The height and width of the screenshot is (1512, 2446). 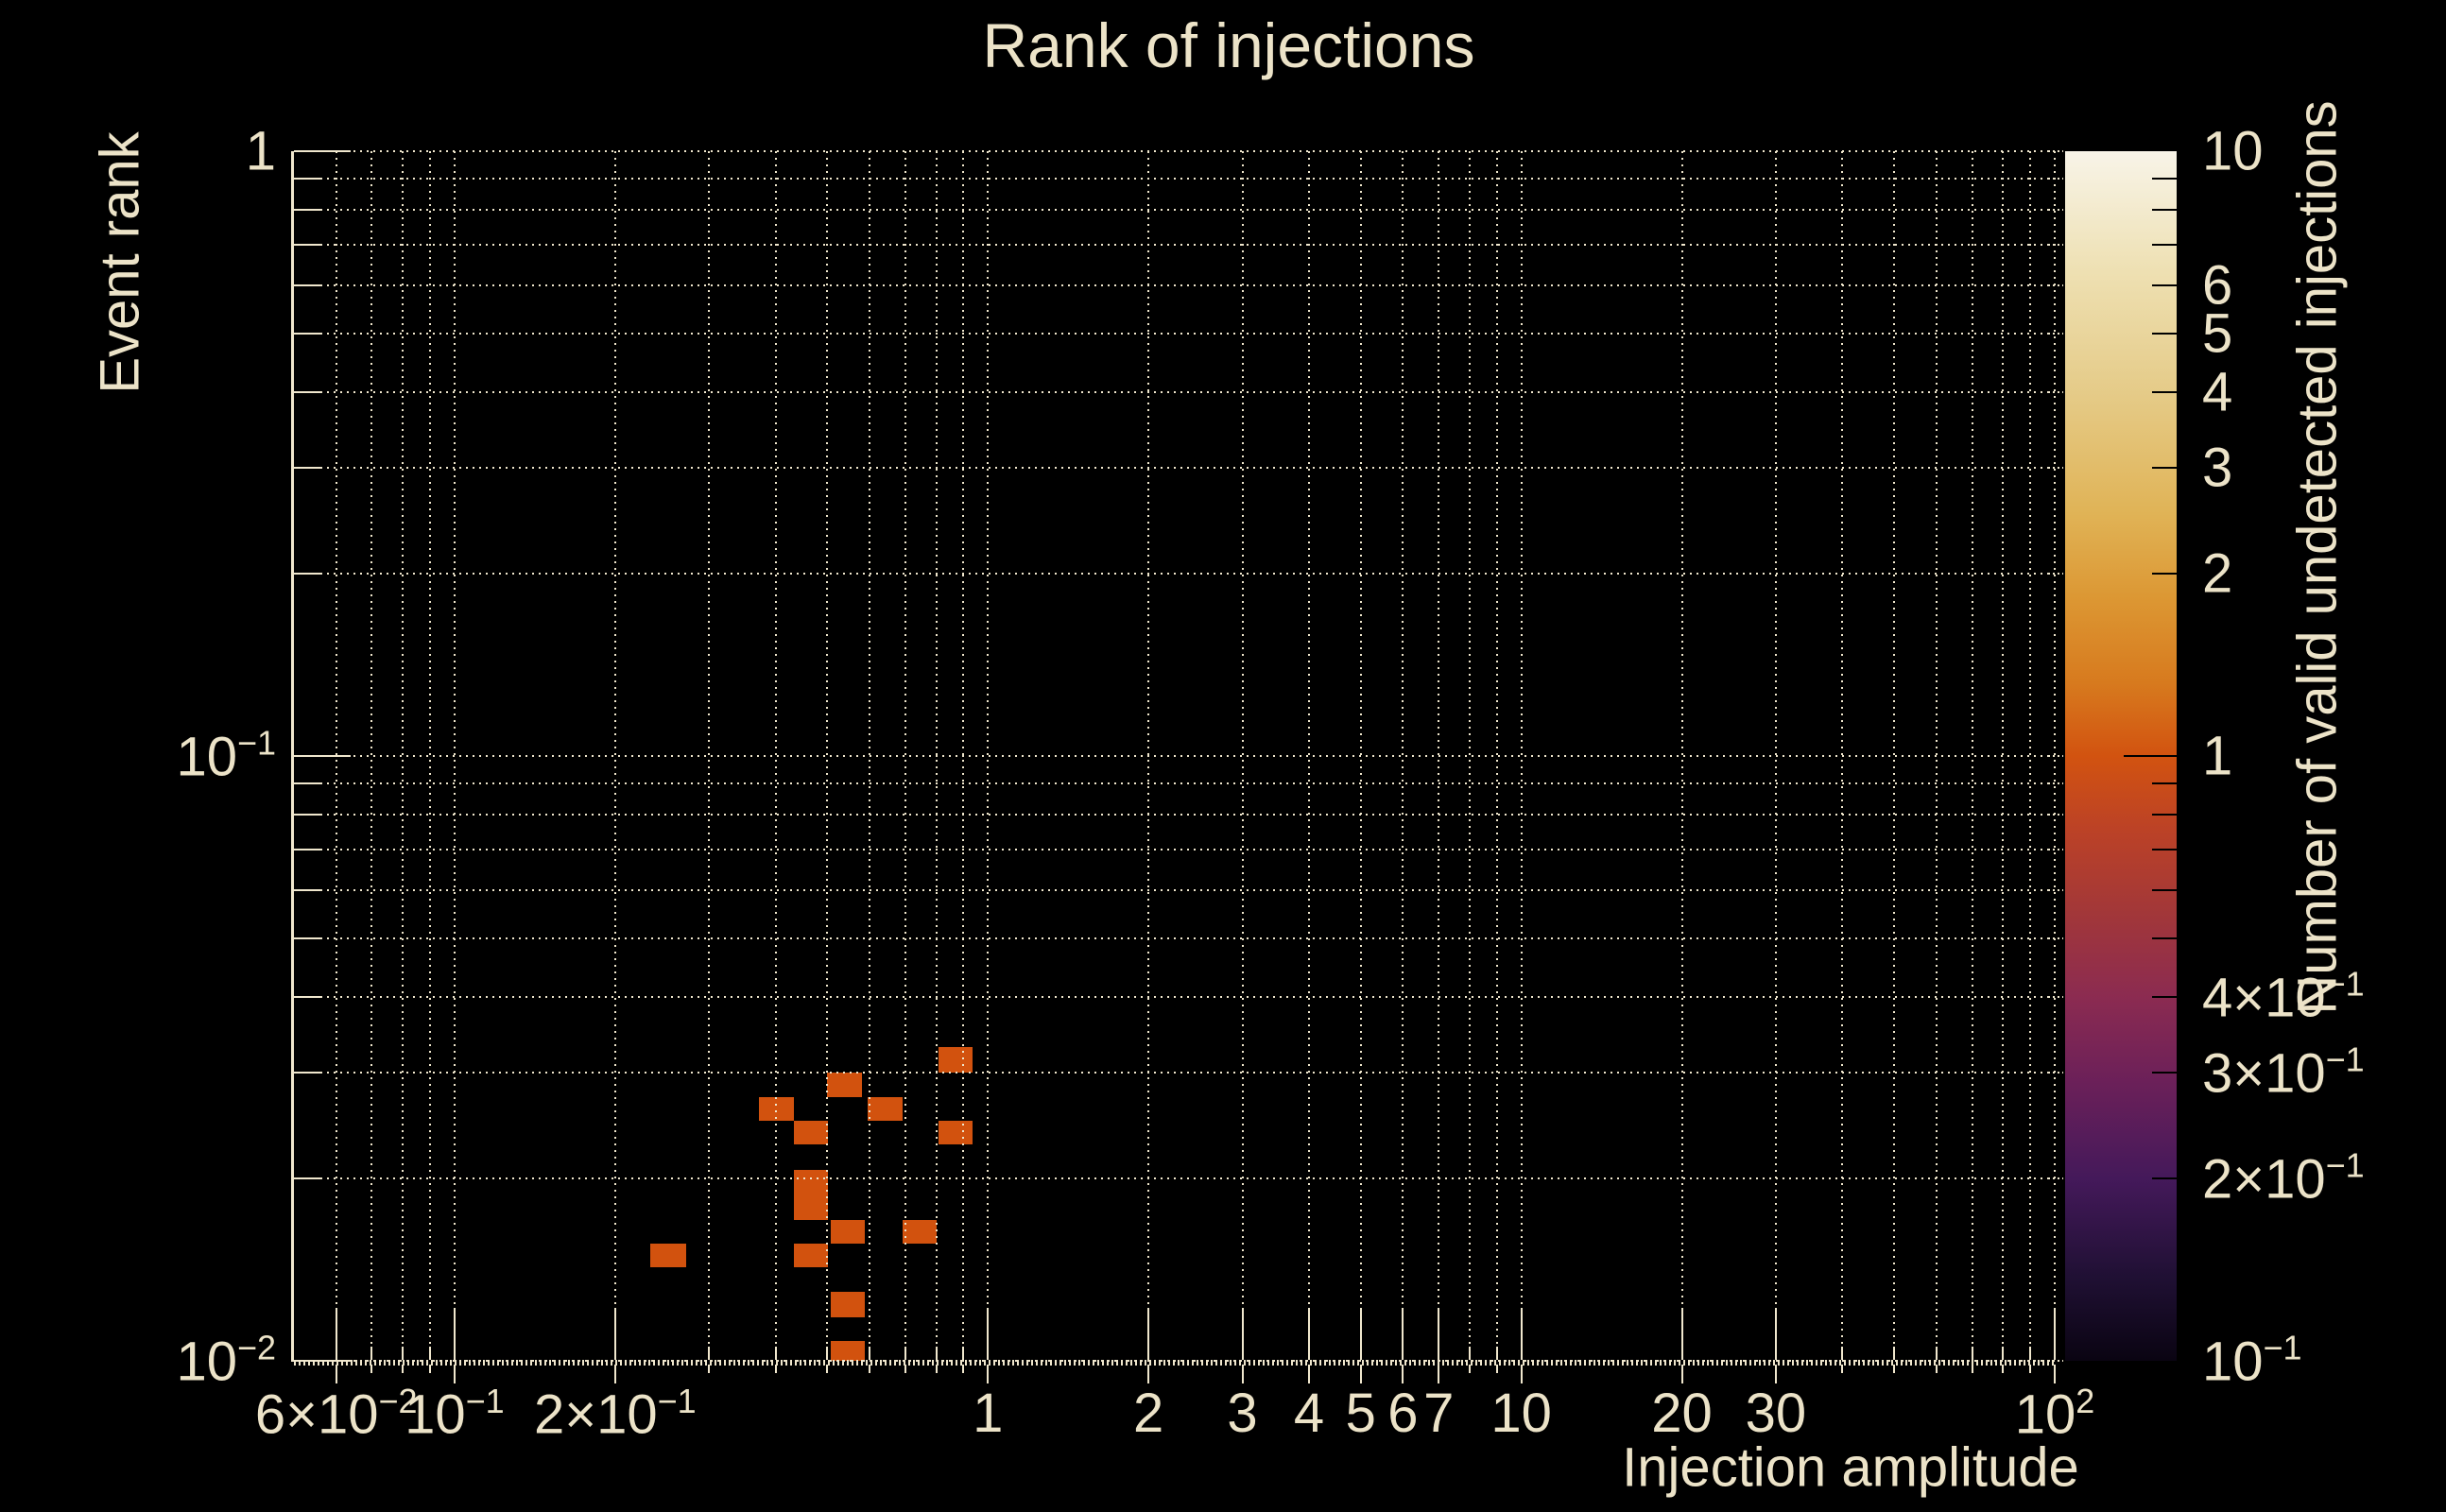 I want to click on x-tick-label: 20, so click(x=1682, y=1413).